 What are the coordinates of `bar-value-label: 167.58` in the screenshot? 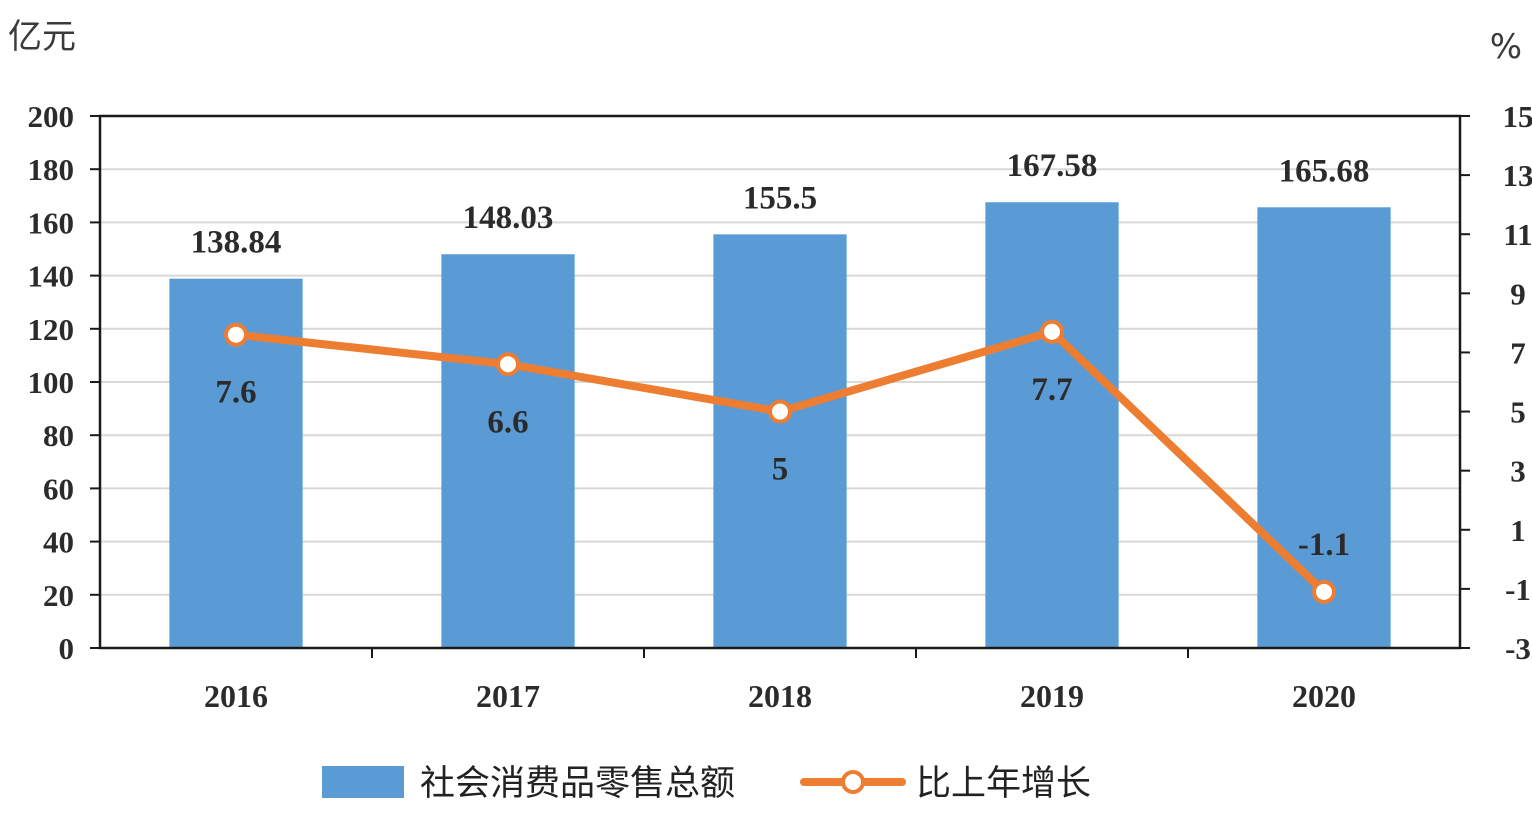 It's located at (1052, 166).